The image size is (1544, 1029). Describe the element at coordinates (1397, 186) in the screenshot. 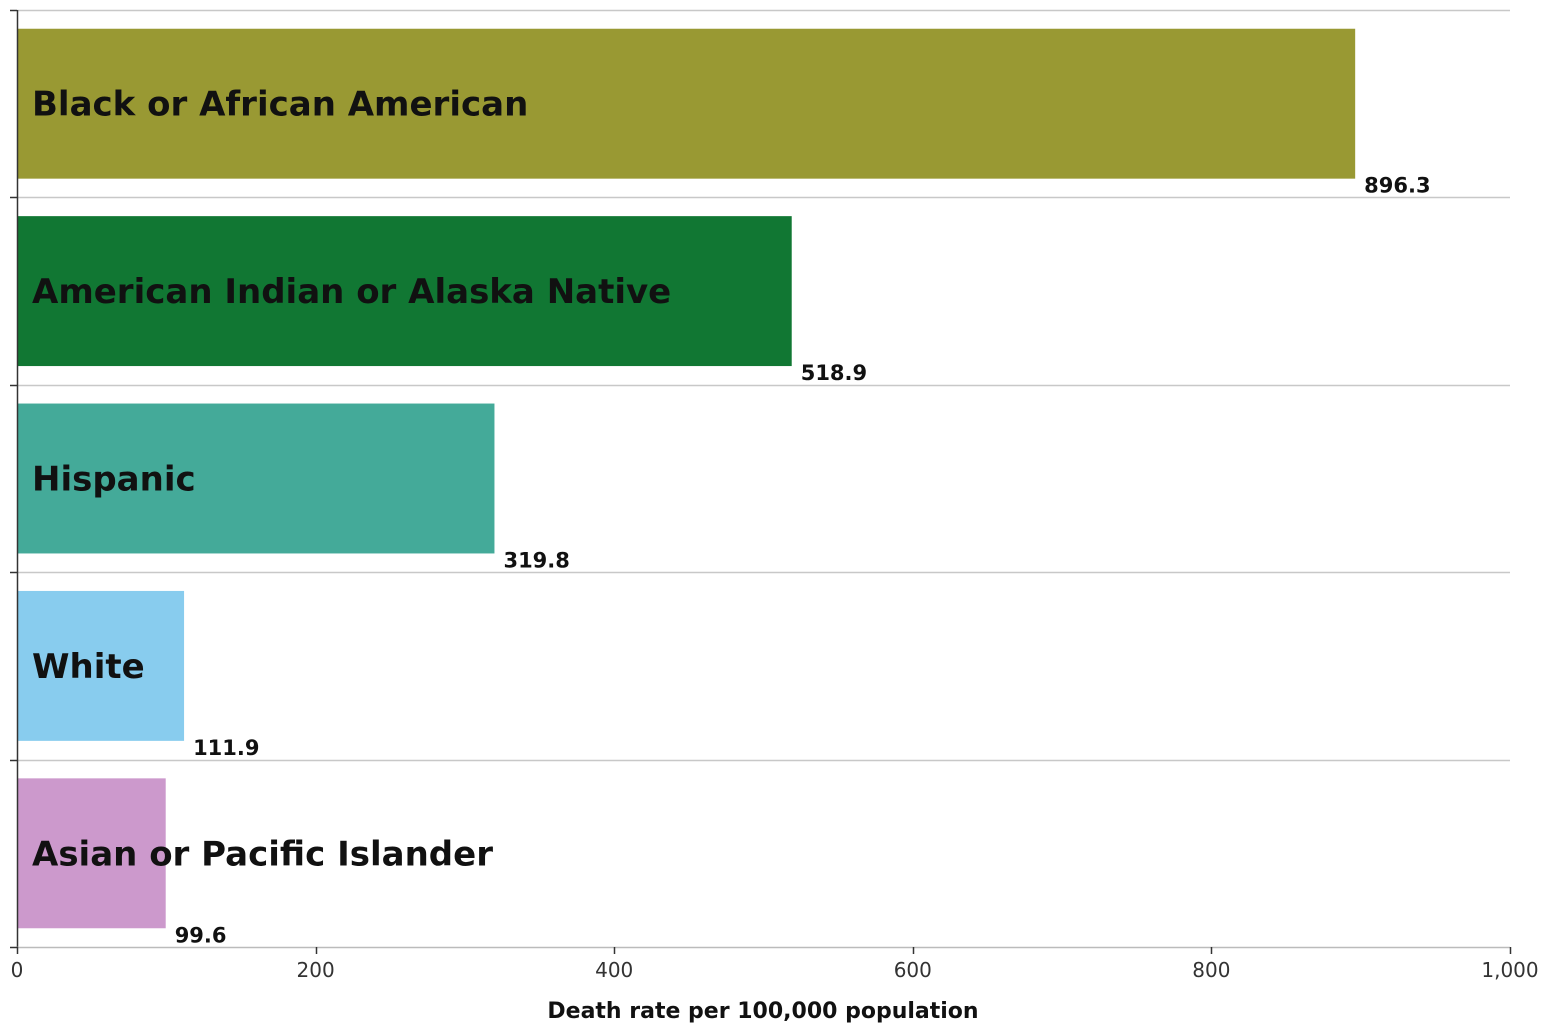

I see `value-label: 896.3` at that location.